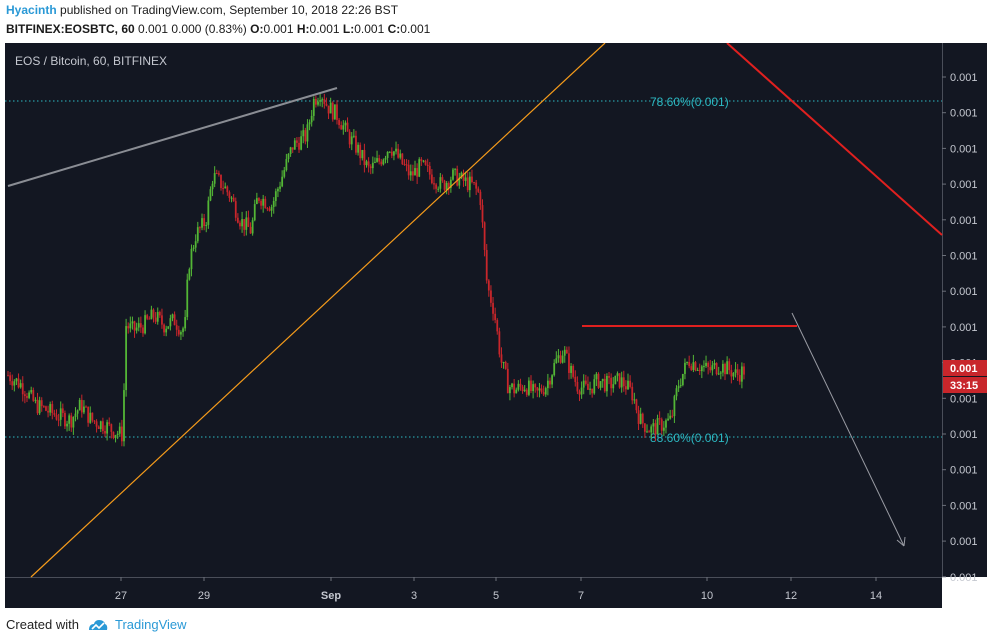 Image resolution: width=989 pixels, height=643 pixels. Describe the element at coordinates (414, 596) in the screenshot. I see `x-tick-label: 3` at that location.